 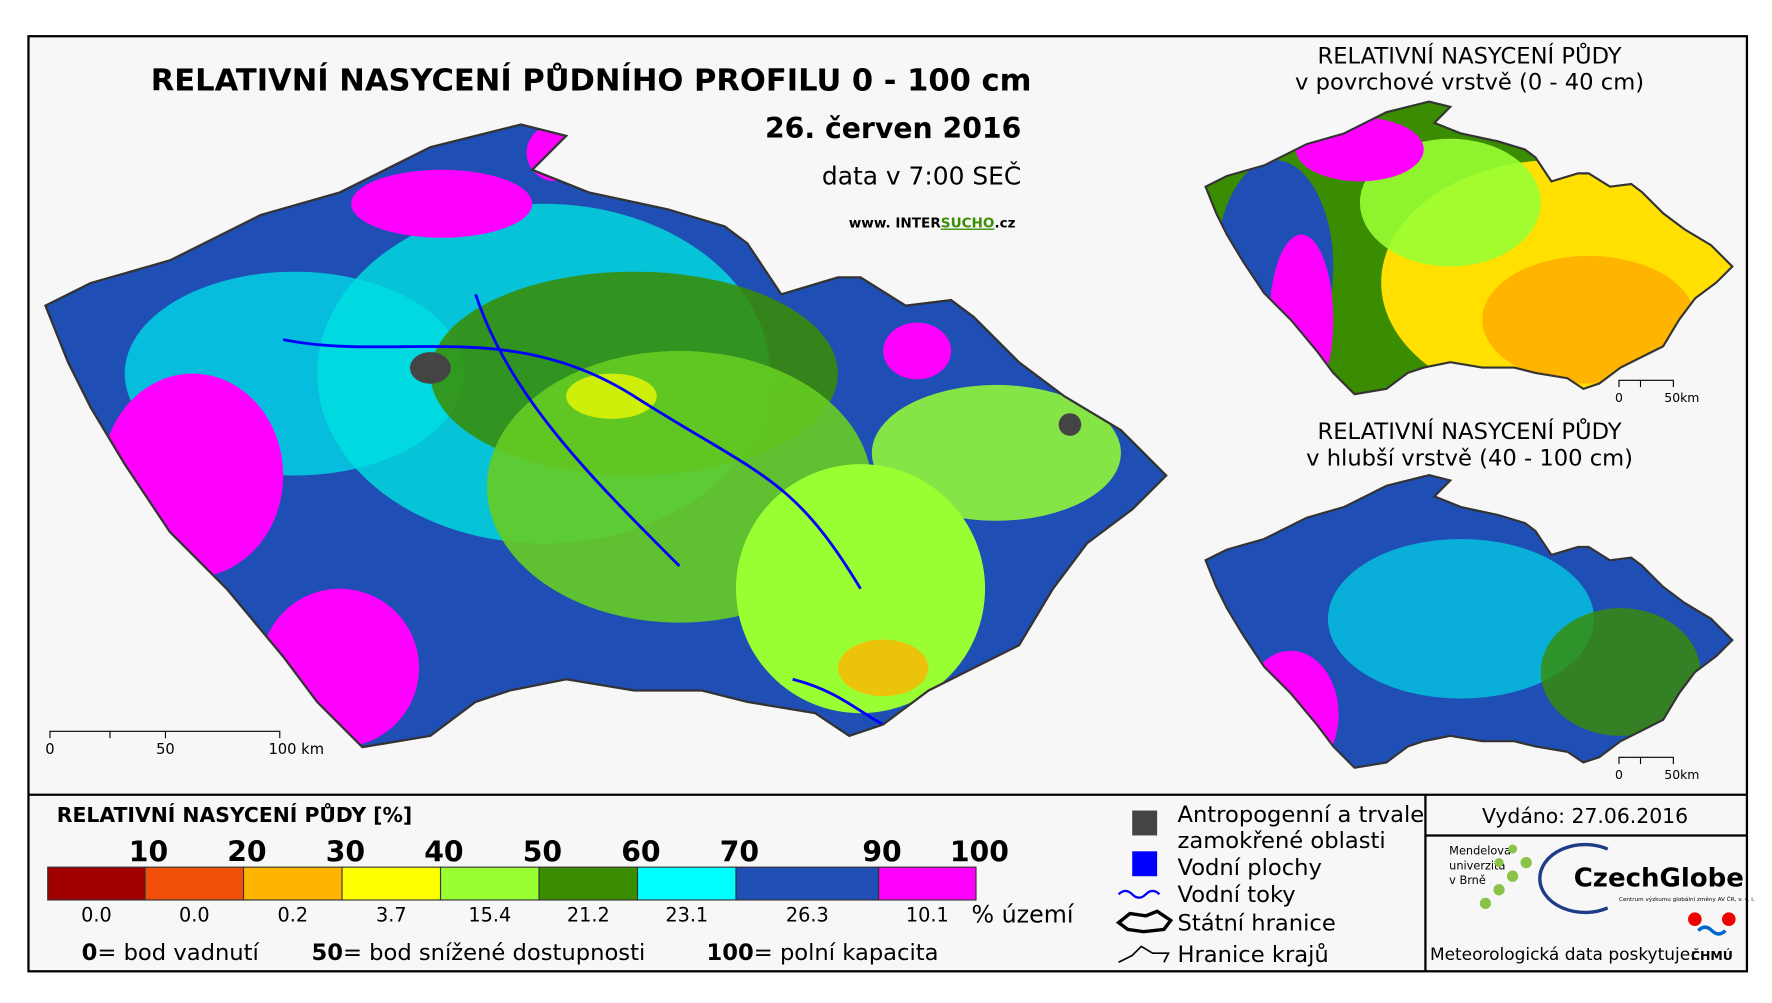 I want to click on inset-title: v hlubší vrstvě (40 - 100 cm), so click(x=1469, y=458).